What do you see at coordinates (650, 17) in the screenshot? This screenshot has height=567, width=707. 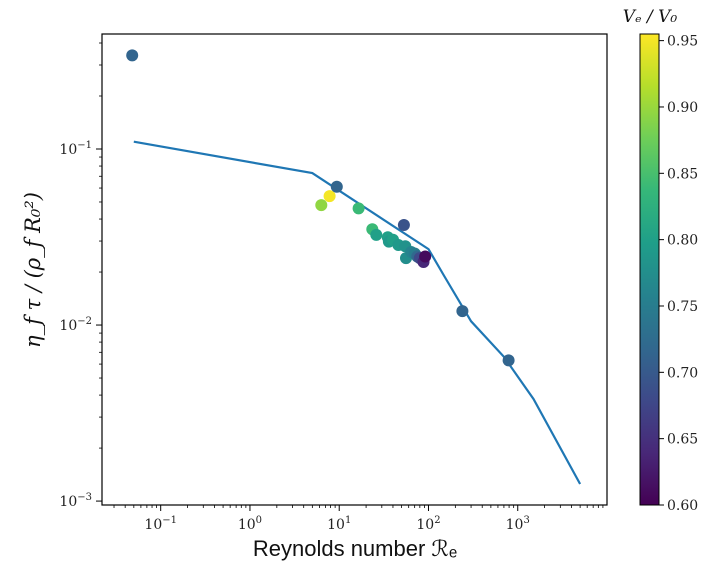 I see `colorbar-title: Vₑ / V₀` at bounding box center [650, 17].